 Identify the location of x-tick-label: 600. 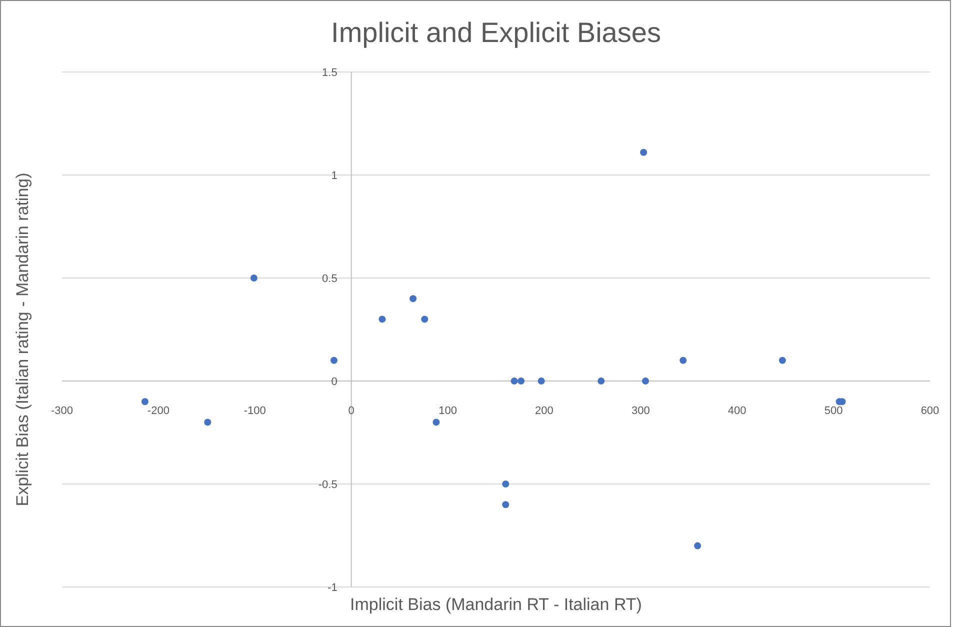
(930, 411).